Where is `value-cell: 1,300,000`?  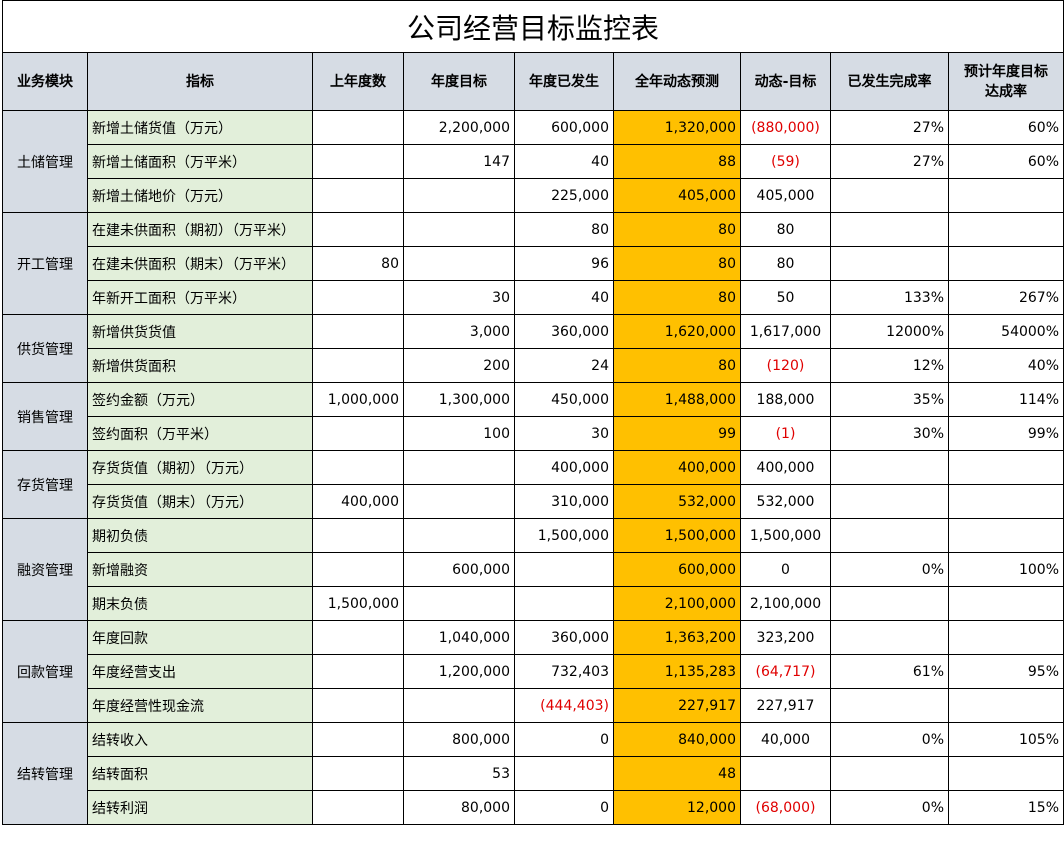
value-cell: 1,300,000 is located at coordinates (459, 399).